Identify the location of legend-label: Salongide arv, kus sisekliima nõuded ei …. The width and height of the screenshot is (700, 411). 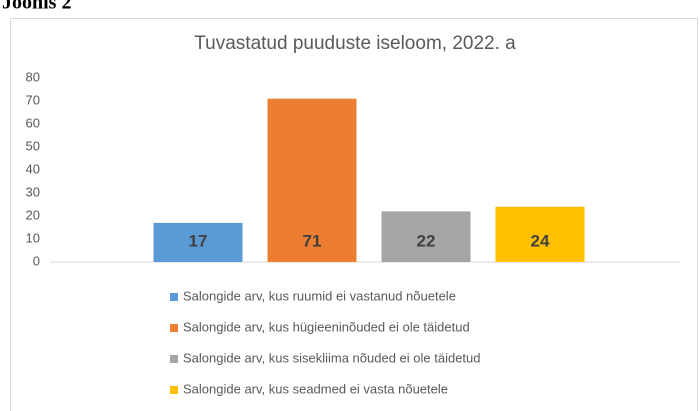
(332, 357).